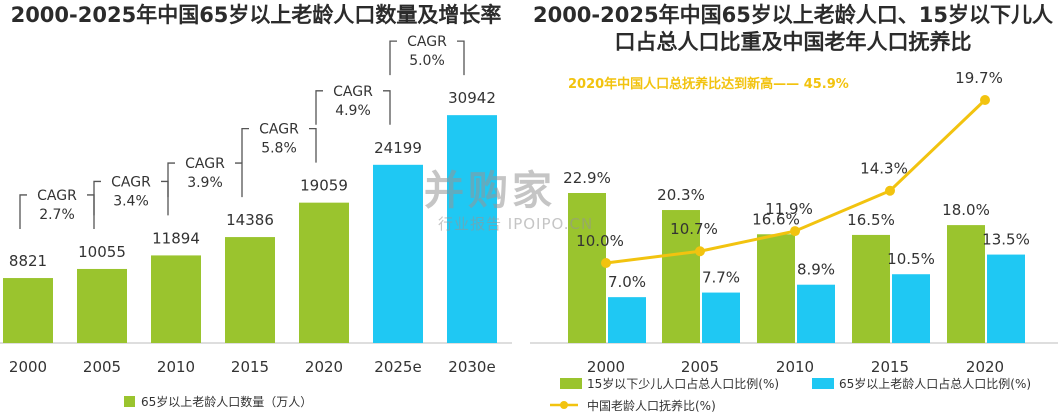  I want to click on child-ratio-label-2020: 18.0%, so click(966, 210).